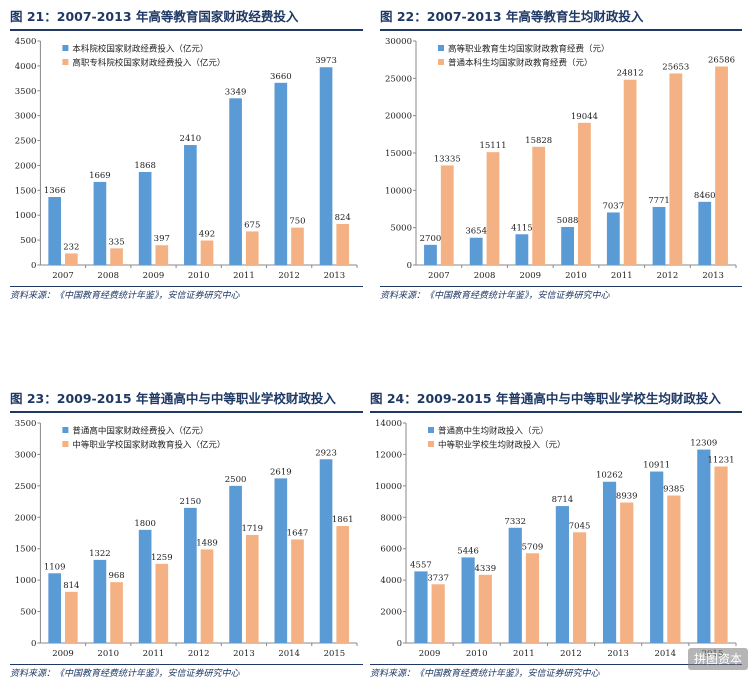 Image resolution: width=752 pixels, height=686 pixels. Describe the element at coordinates (388, 487) in the screenshot. I see `y-tick-label: 10000` at that location.